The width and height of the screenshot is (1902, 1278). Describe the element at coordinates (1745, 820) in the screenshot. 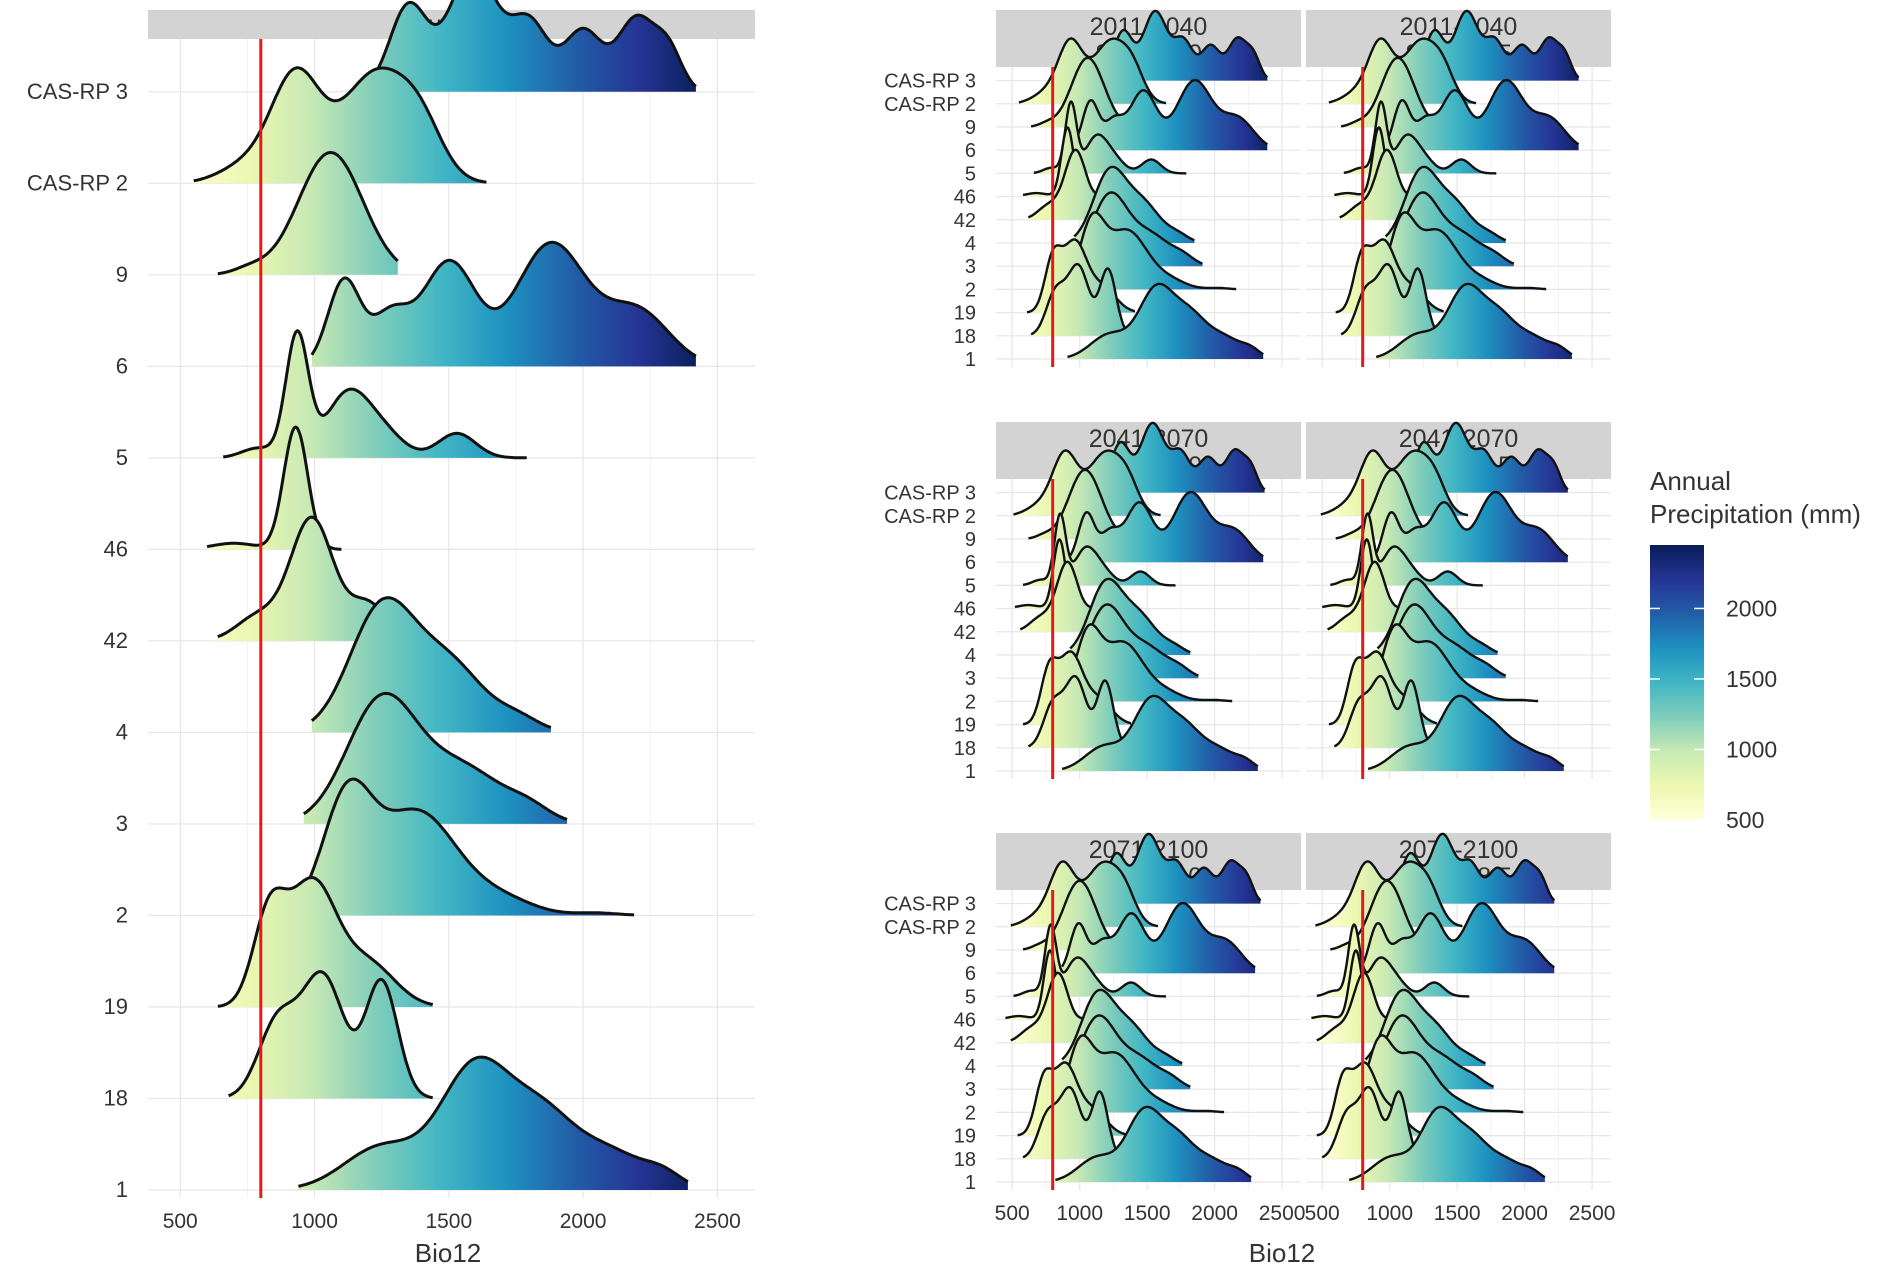

I see `legend-tick-label: 500` at that location.